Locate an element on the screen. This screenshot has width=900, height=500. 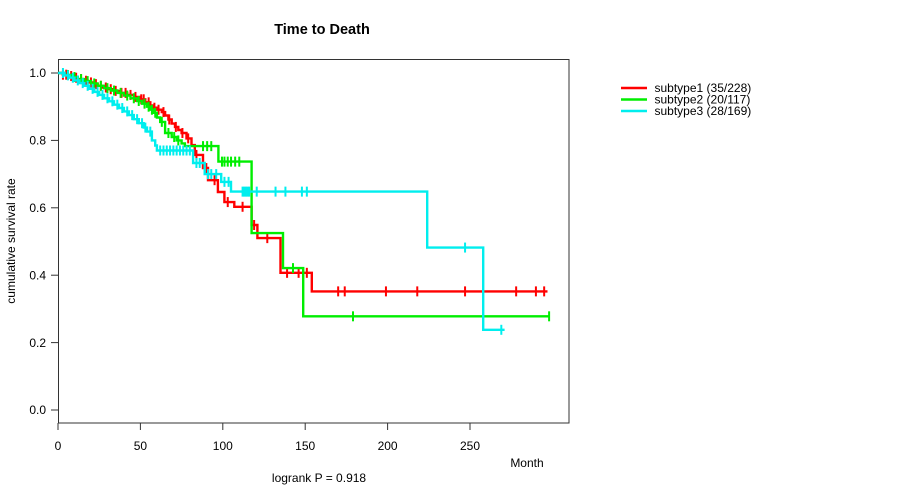
legend-item: subtype2 (20/117) is located at coordinates (685, 100).